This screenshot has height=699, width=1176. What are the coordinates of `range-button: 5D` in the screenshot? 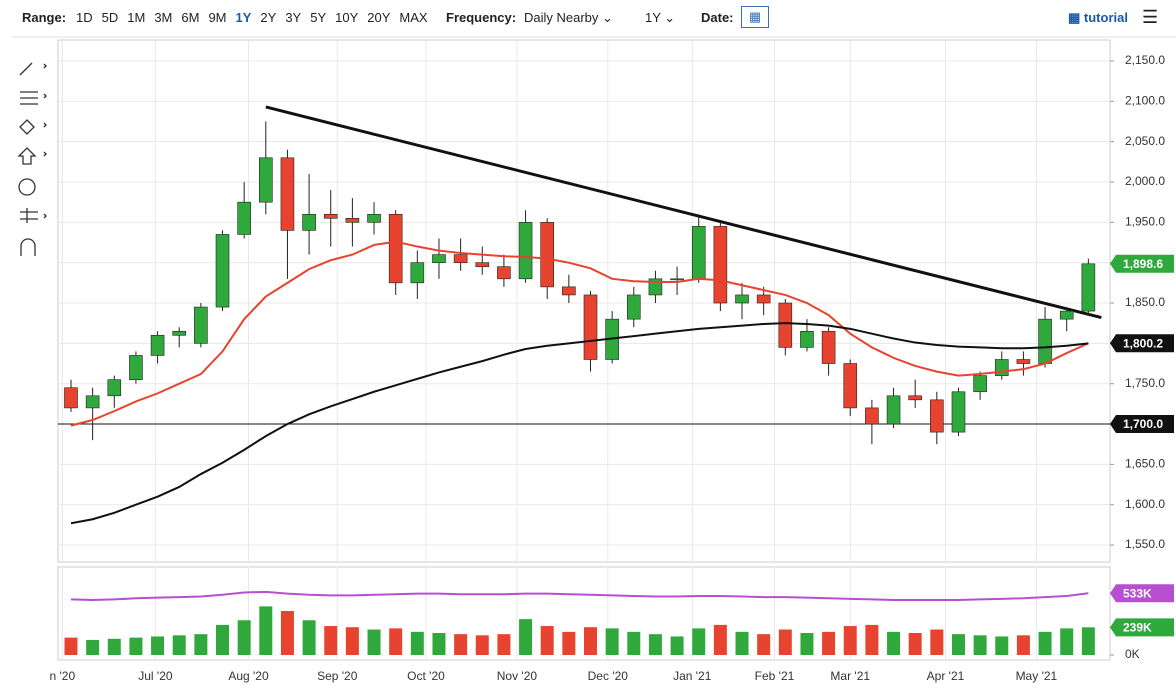 It's located at (110, 17).